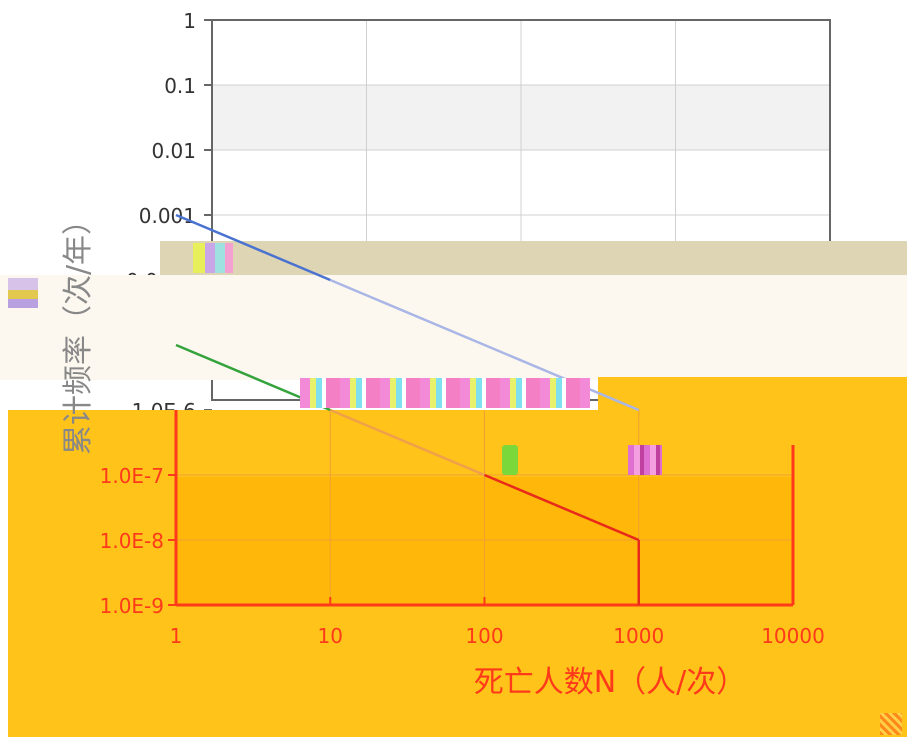 Image resolution: width=907 pixels, height=741 pixels. What do you see at coordinates (78, 330) in the screenshot?
I see `y-axis-label: 累计频率（次/年）` at bounding box center [78, 330].